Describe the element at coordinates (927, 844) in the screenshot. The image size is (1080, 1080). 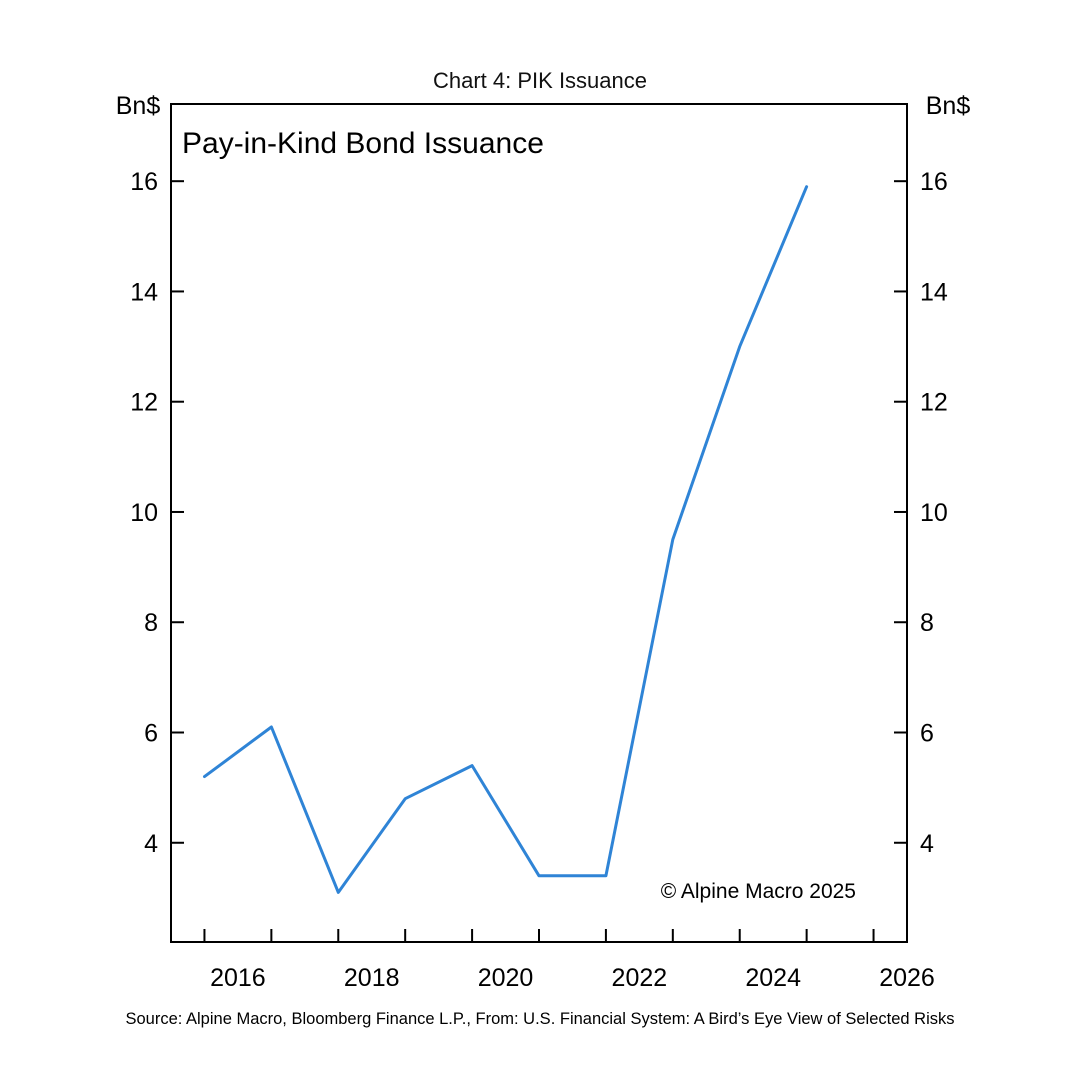
I see `y-tick-label-right: 4` at that location.